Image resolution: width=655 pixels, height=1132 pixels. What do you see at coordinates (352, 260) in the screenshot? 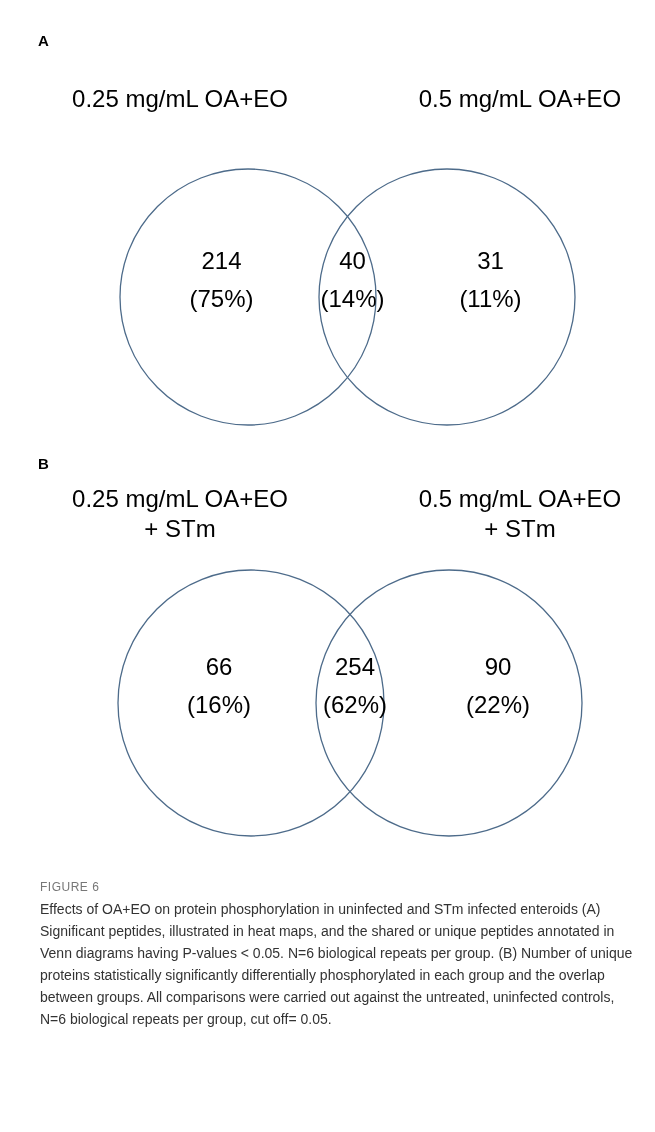
I see `data-label: 40` at bounding box center [352, 260].